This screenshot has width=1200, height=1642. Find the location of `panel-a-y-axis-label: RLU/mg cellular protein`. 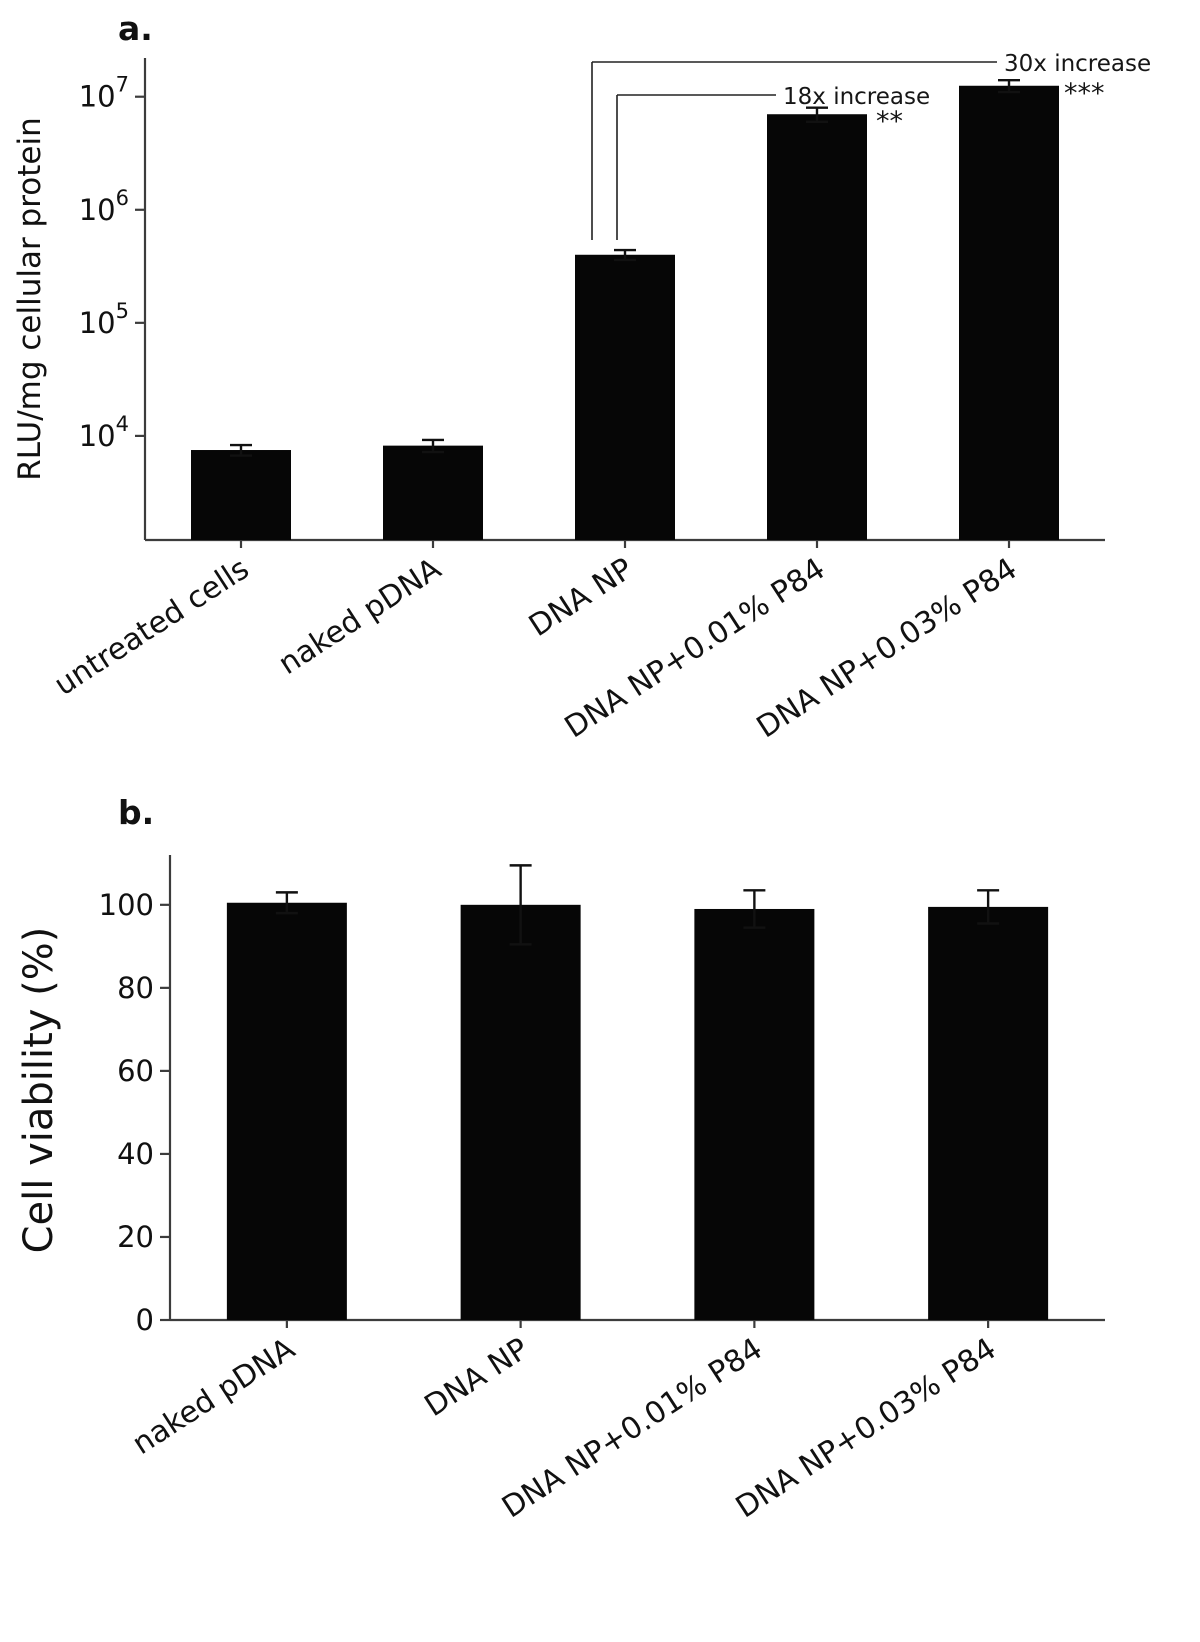

panel-a-y-axis-label: RLU/mg cellular protein is located at coordinates (30, 299).